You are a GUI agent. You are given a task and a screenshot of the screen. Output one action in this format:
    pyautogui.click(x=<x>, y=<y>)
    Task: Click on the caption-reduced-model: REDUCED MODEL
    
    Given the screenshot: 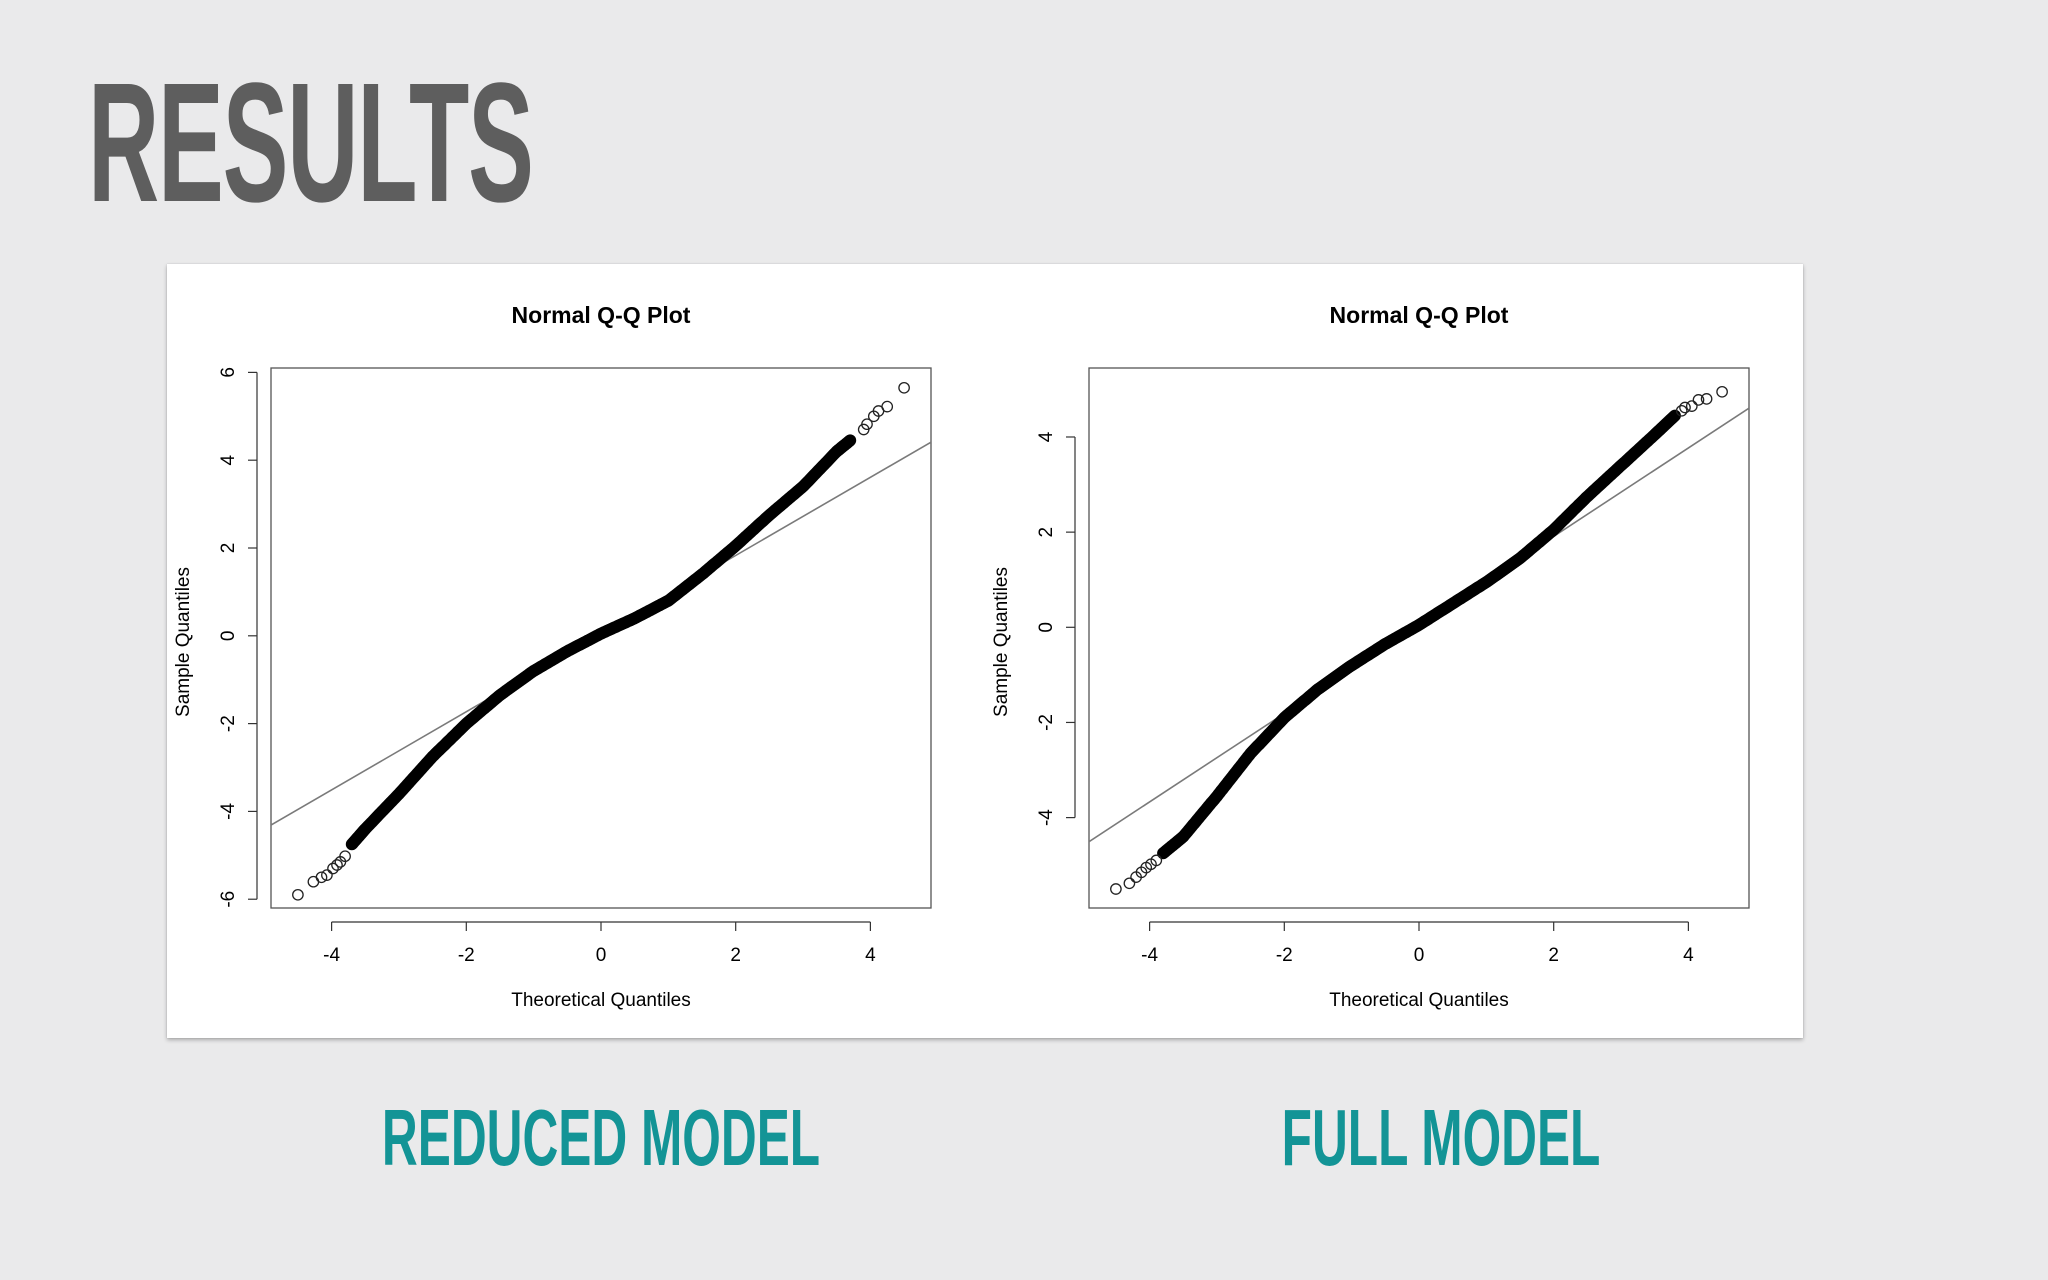 What is the action you would take?
    pyautogui.click(x=601, y=1137)
    